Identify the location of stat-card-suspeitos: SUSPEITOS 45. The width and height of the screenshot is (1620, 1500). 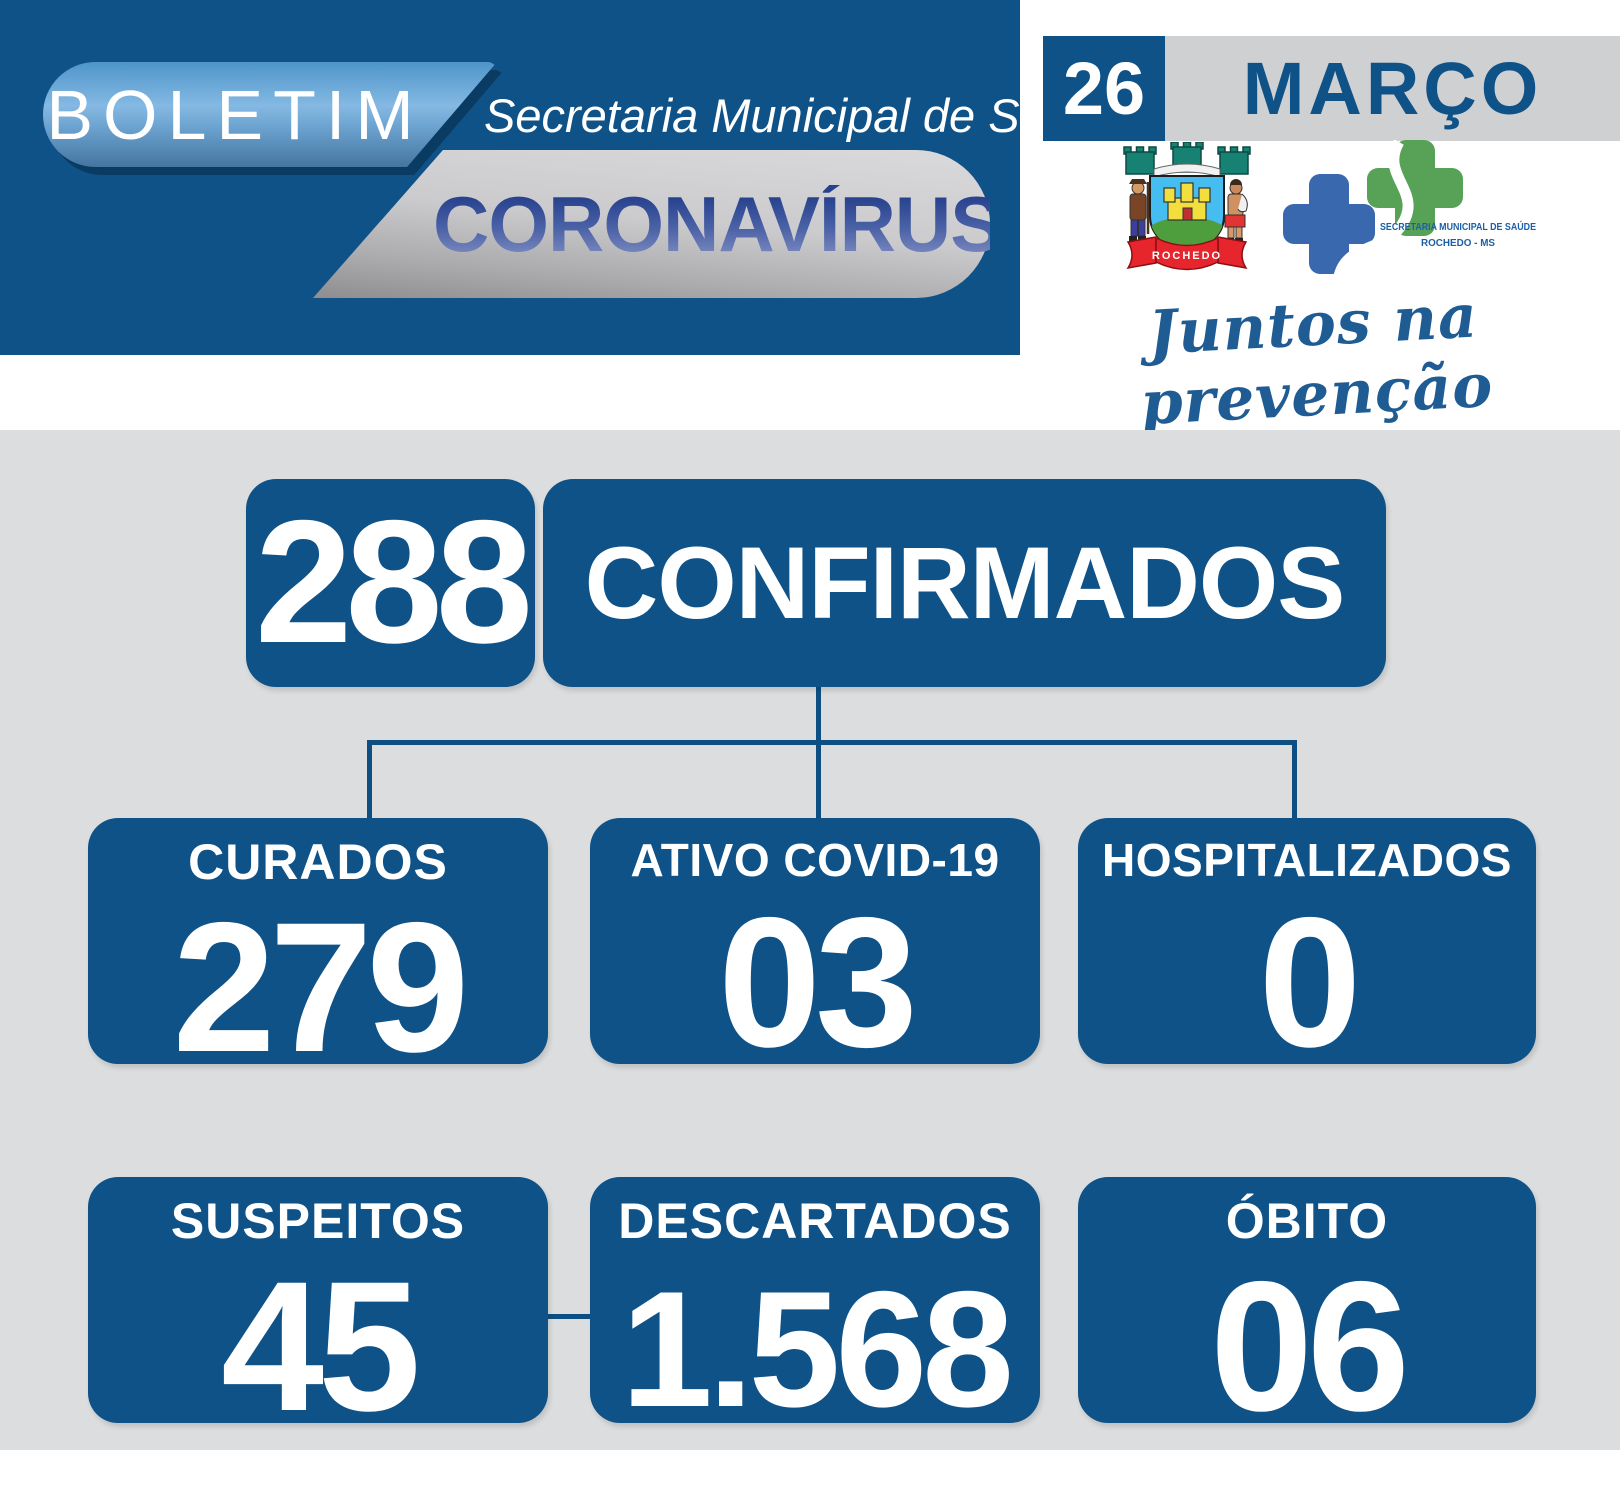
(318, 1300).